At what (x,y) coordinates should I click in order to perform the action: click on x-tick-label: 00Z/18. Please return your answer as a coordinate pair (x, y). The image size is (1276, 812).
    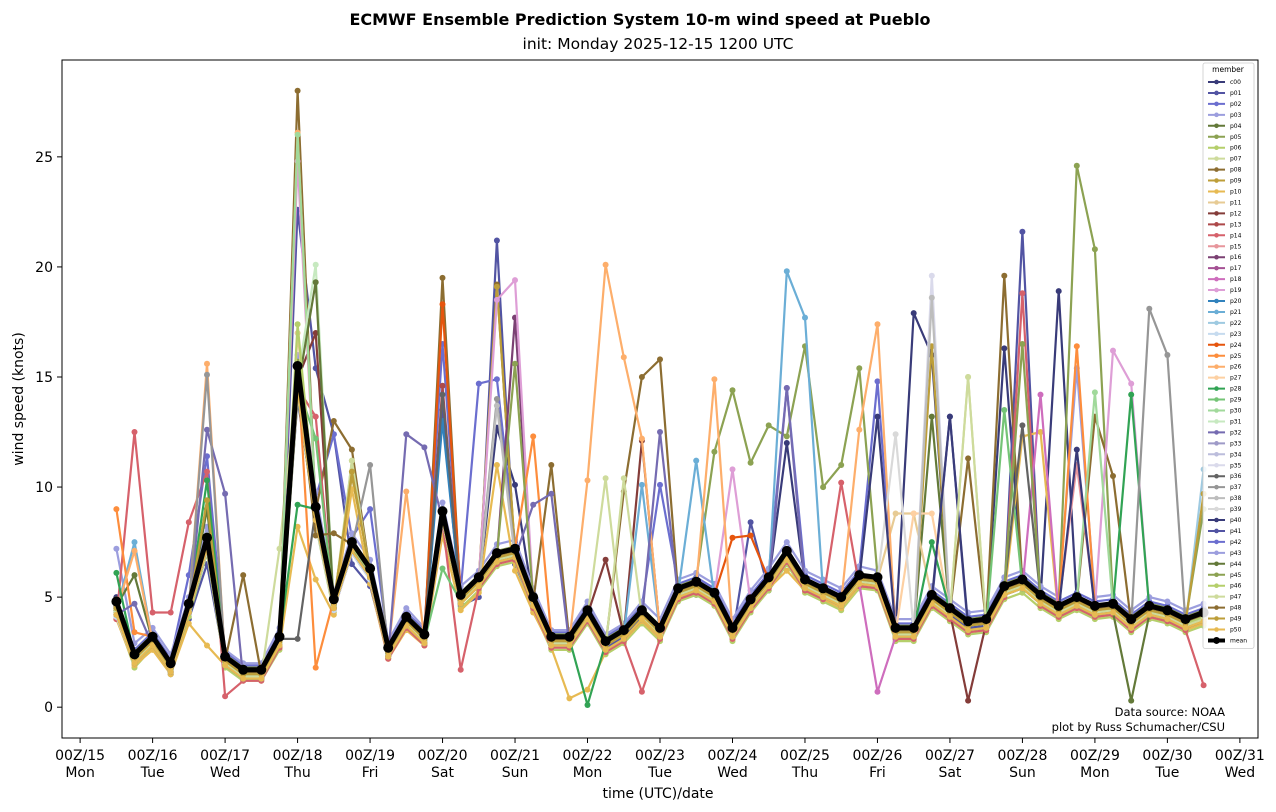
    Looking at the image, I should click on (298, 756).